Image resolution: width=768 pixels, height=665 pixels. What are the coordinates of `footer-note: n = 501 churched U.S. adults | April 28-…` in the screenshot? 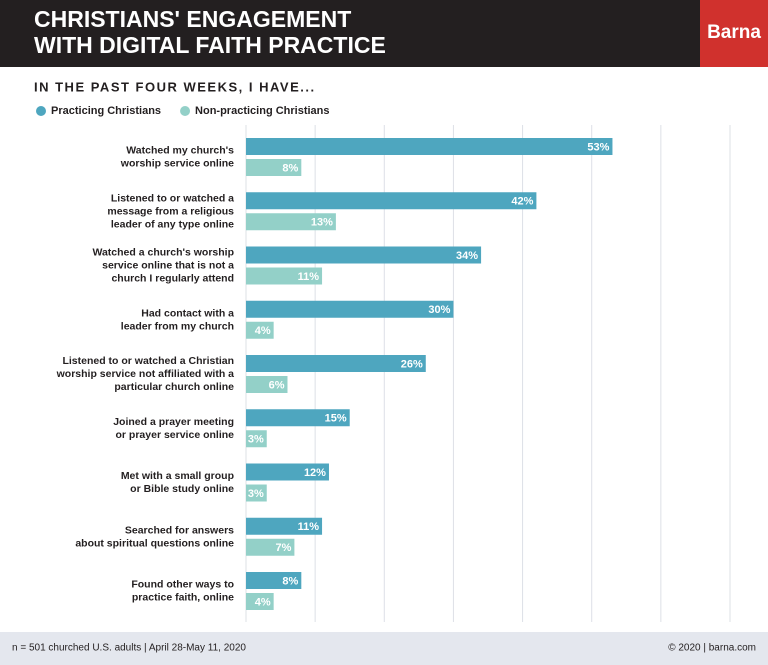 It's located at (129, 648).